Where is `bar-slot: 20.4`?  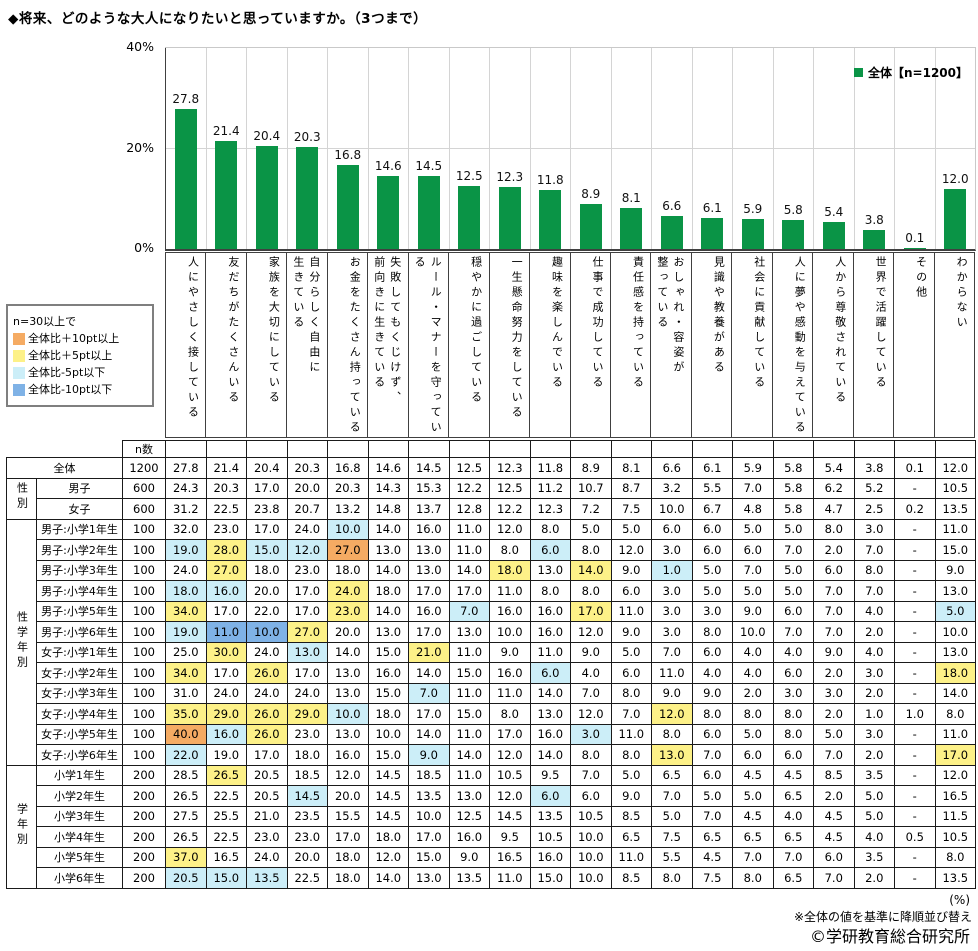
bar-slot: 20.4 is located at coordinates (266, 148).